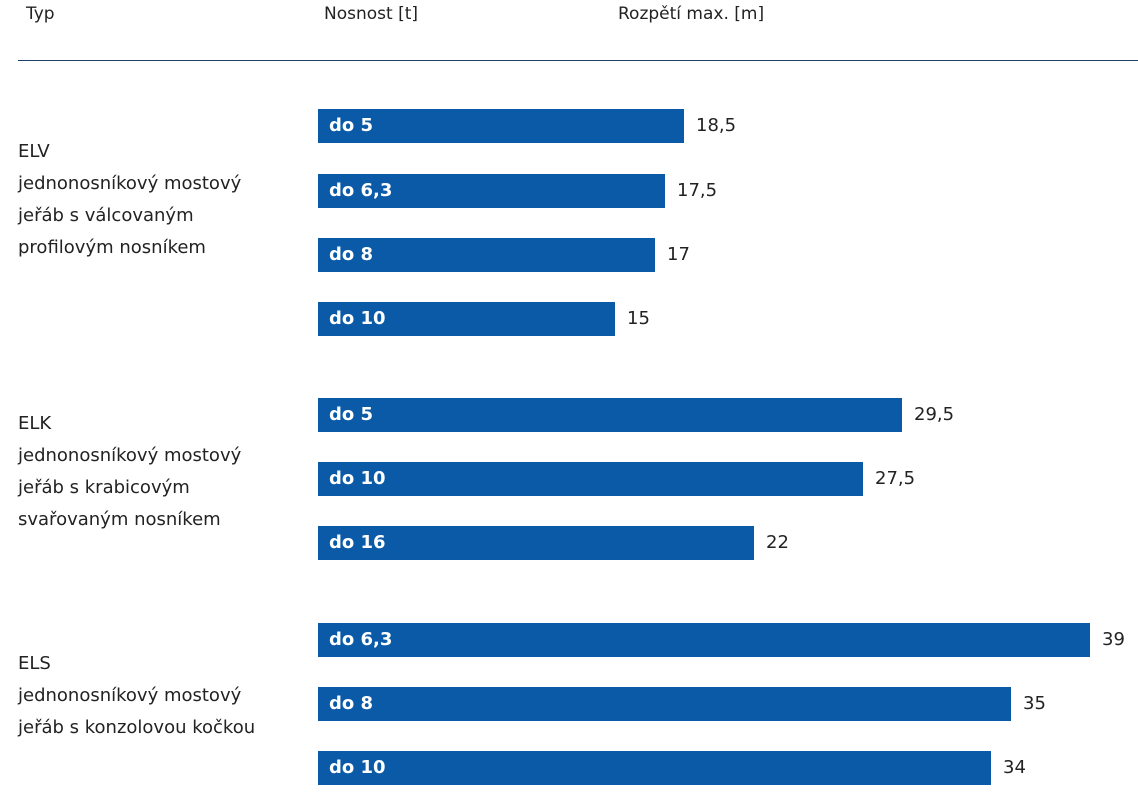 The image size is (1138, 810). I want to click on bar-value-label: 18,5, so click(716, 125).